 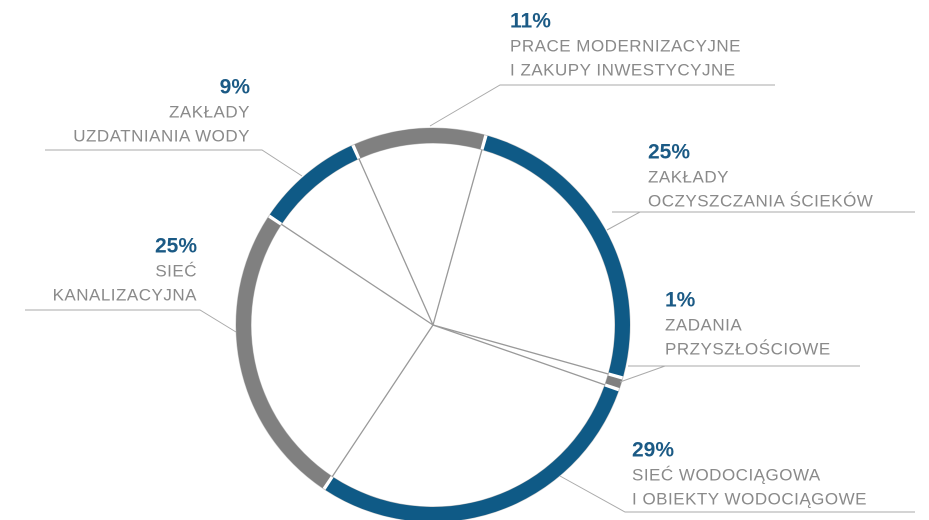 What do you see at coordinates (726, 474) in the screenshot?
I see `category-label: SIEĆ WODOCIĄGOWA` at bounding box center [726, 474].